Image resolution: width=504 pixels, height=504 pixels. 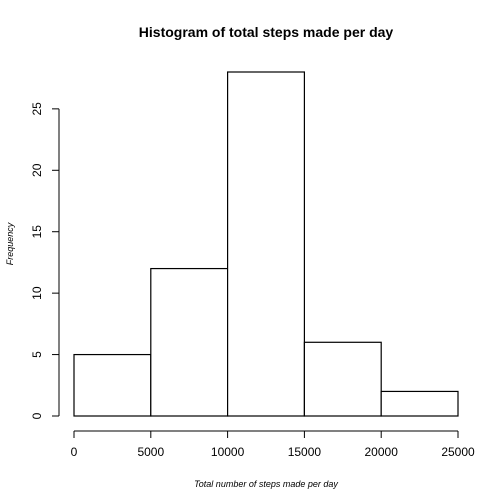 What do you see at coordinates (37, 109) in the screenshot?
I see `y-tick-label: 25` at bounding box center [37, 109].